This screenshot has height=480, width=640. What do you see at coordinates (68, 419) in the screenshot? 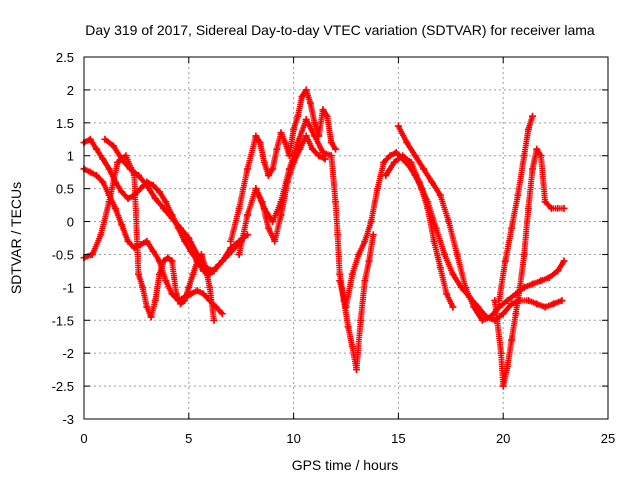
I see `y-tick-label: -3` at bounding box center [68, 419].